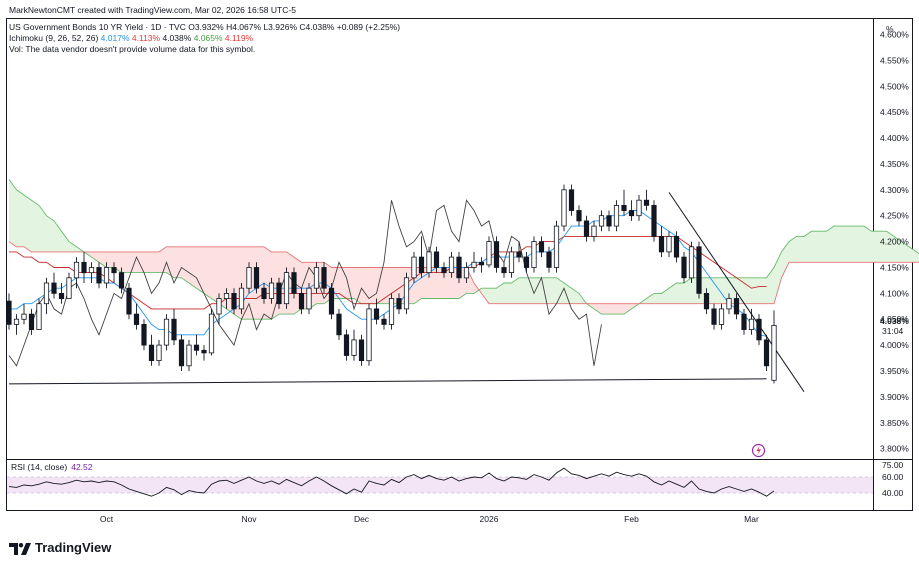  What do you see at coordinates (60, 547) in the screenshot?
I see `tradingview-brand: TradingView` at bounding box center [60, 547].